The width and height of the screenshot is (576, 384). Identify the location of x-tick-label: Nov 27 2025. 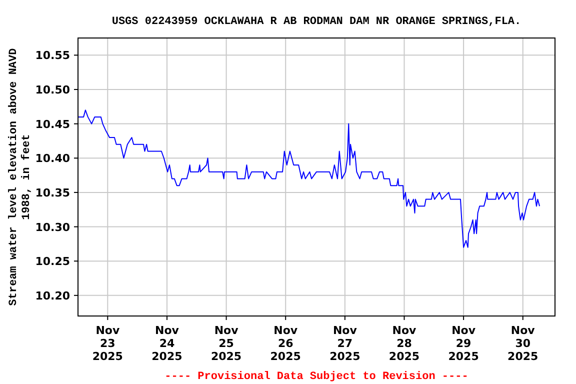
(345, 343).